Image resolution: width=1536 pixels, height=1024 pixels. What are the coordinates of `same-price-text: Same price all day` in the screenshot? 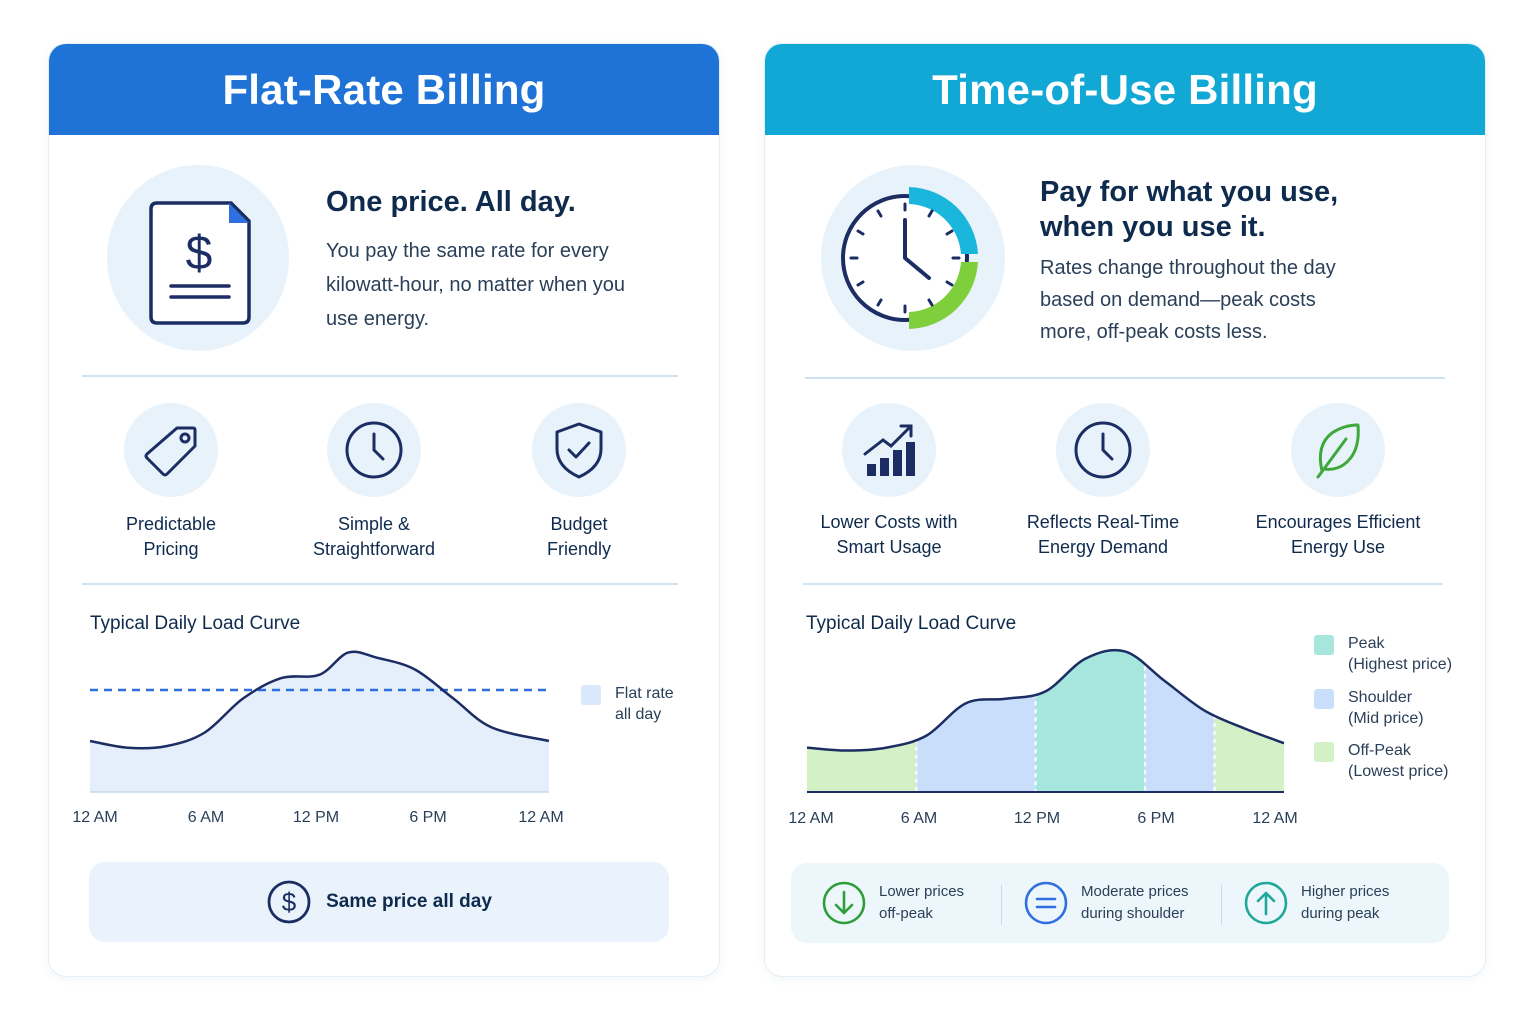 It's located at (409, 901).